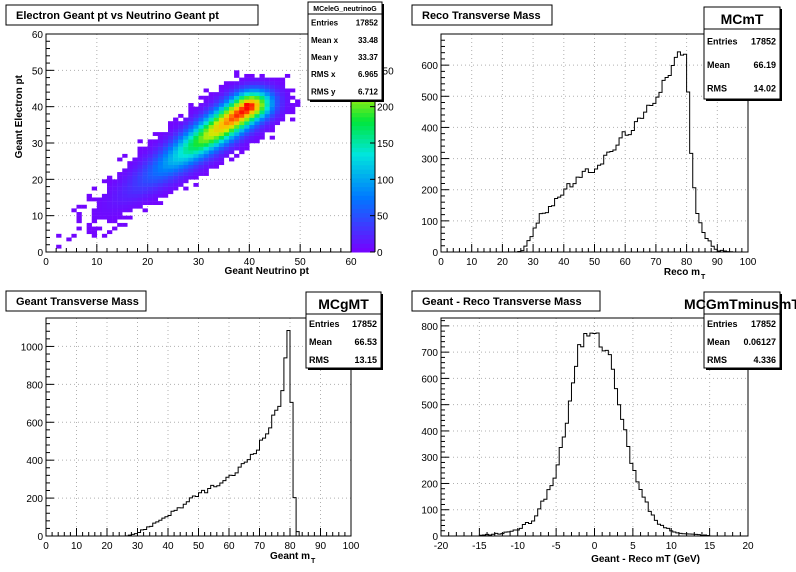 The height and width of the screenshot is (572, 796). I want to click on plot-title: Electron Geant pt vs Neutrino Geant pt, so click(117, 16).